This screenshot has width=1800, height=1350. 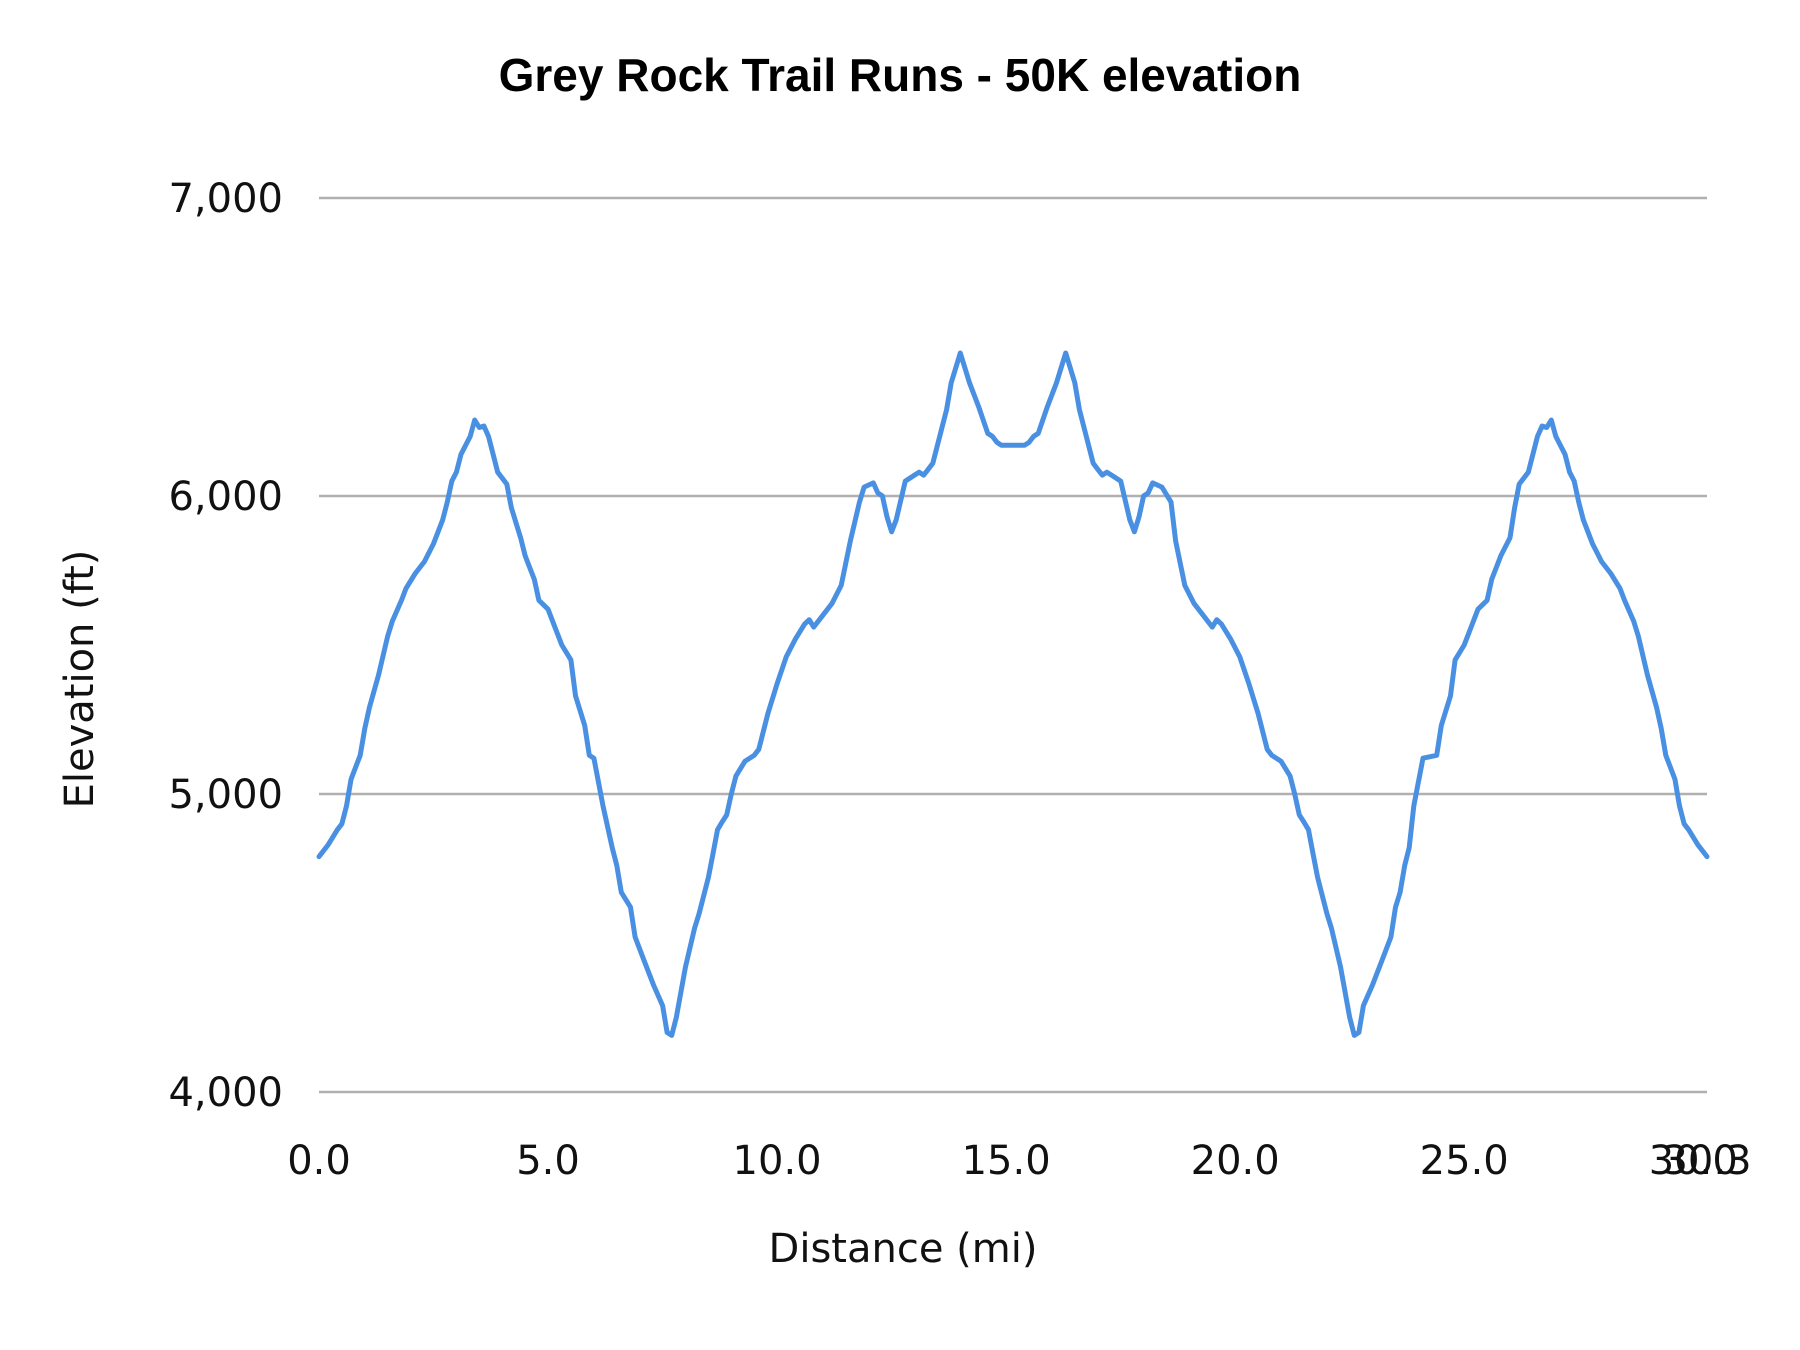 I want to click on y-tick-label: 6,000, so click(x=225, y=497).